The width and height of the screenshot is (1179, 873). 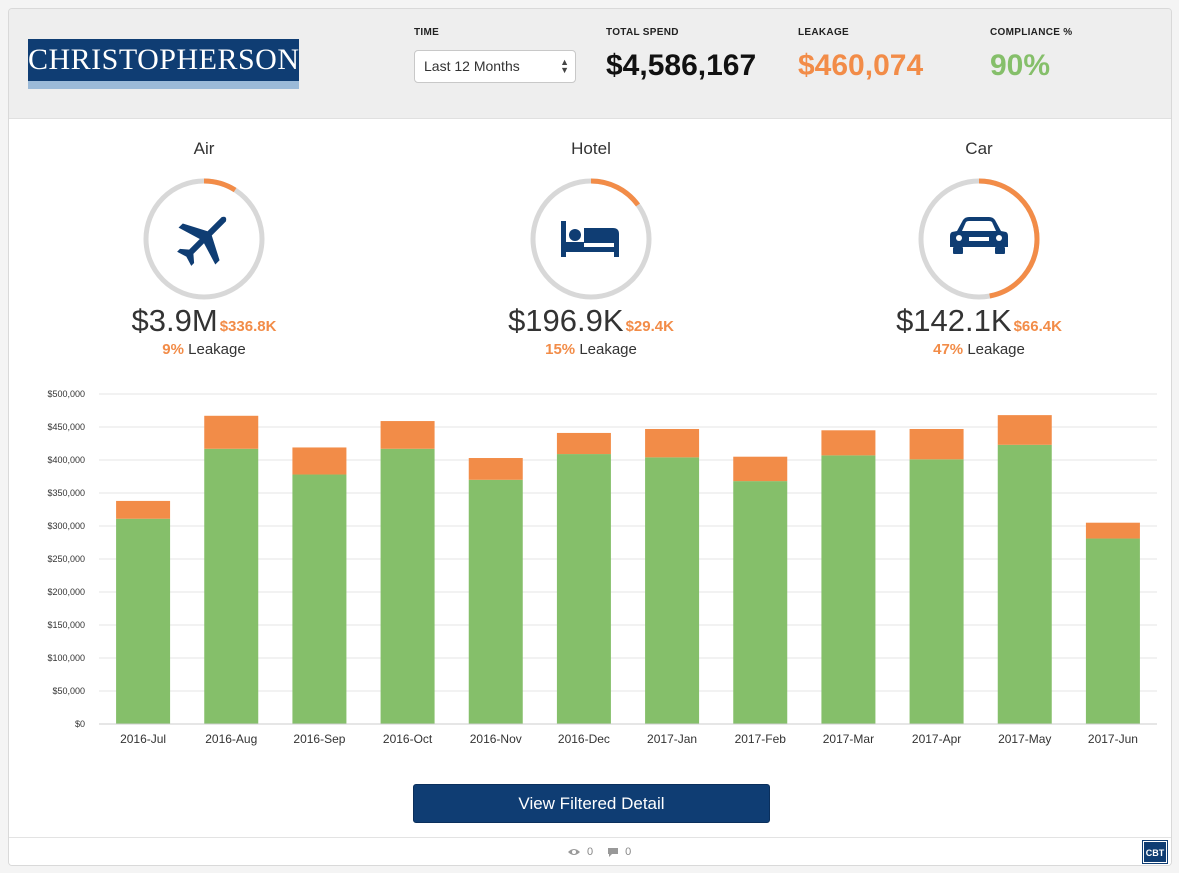 I want to click on y-tick-label: $100,000, so click(x=66, y=658).